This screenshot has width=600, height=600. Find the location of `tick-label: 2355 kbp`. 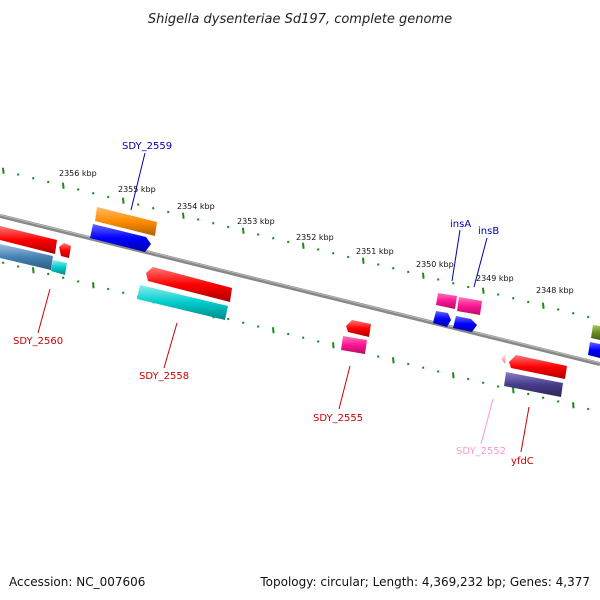

tick-label: 2355 kbp is located at coordinates (137, 189).